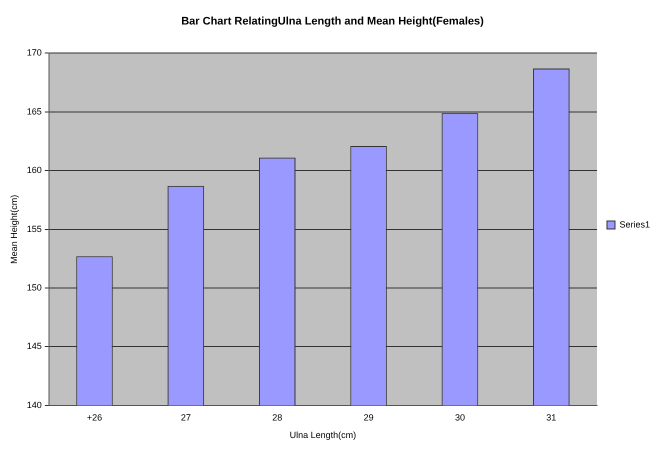 The width and height of the screenshot is (665, 450). What do you see at coordinates (34, 287) in the screenshot?
I see `y-tick-label: 150` at bounding box center [34, 287].